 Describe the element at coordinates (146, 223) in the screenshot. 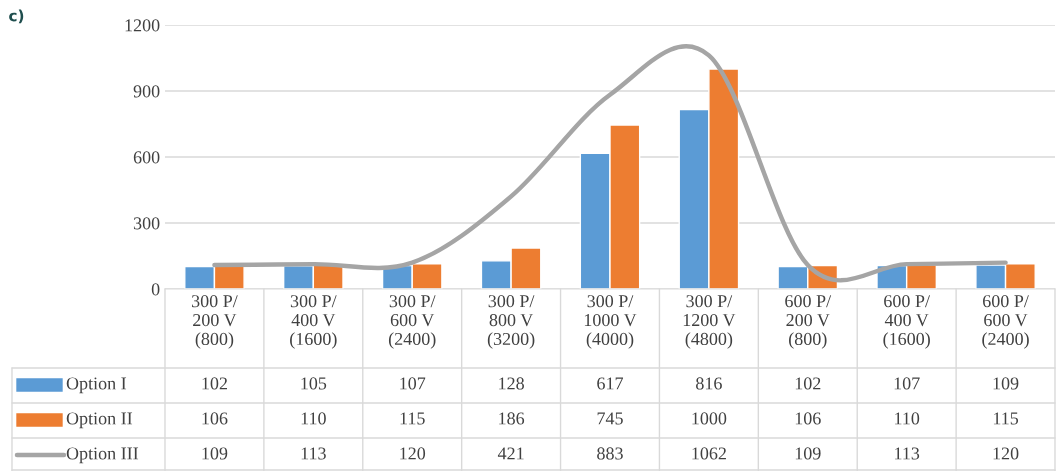

I see `y-tick-label: 300` at that location.